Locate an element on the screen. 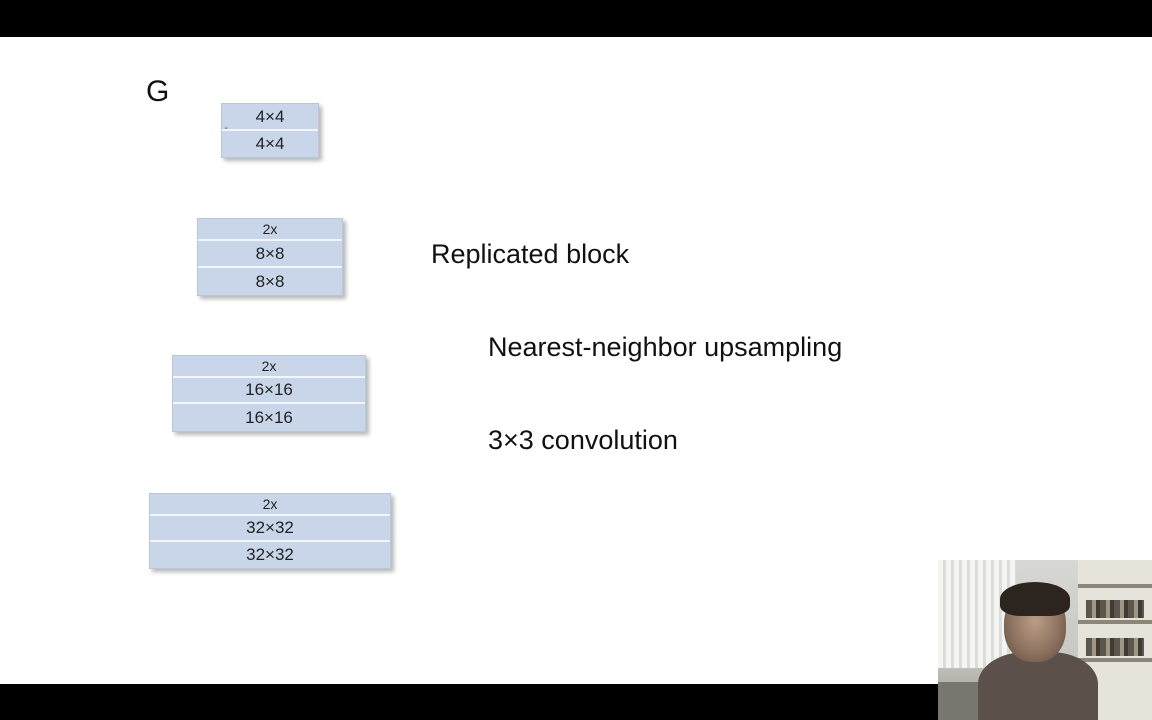  legend-3x3-convolution: 3×3 convolution is located at coordinates (583, 440).